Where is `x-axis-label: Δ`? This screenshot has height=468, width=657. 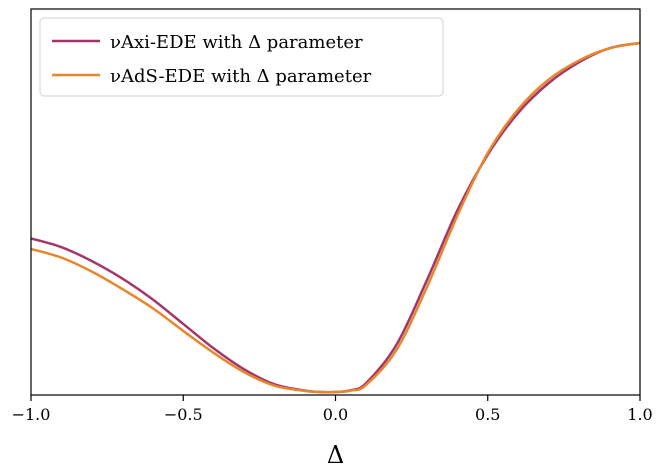
x-axis-label: Δ is located at coordinates (335, 454).